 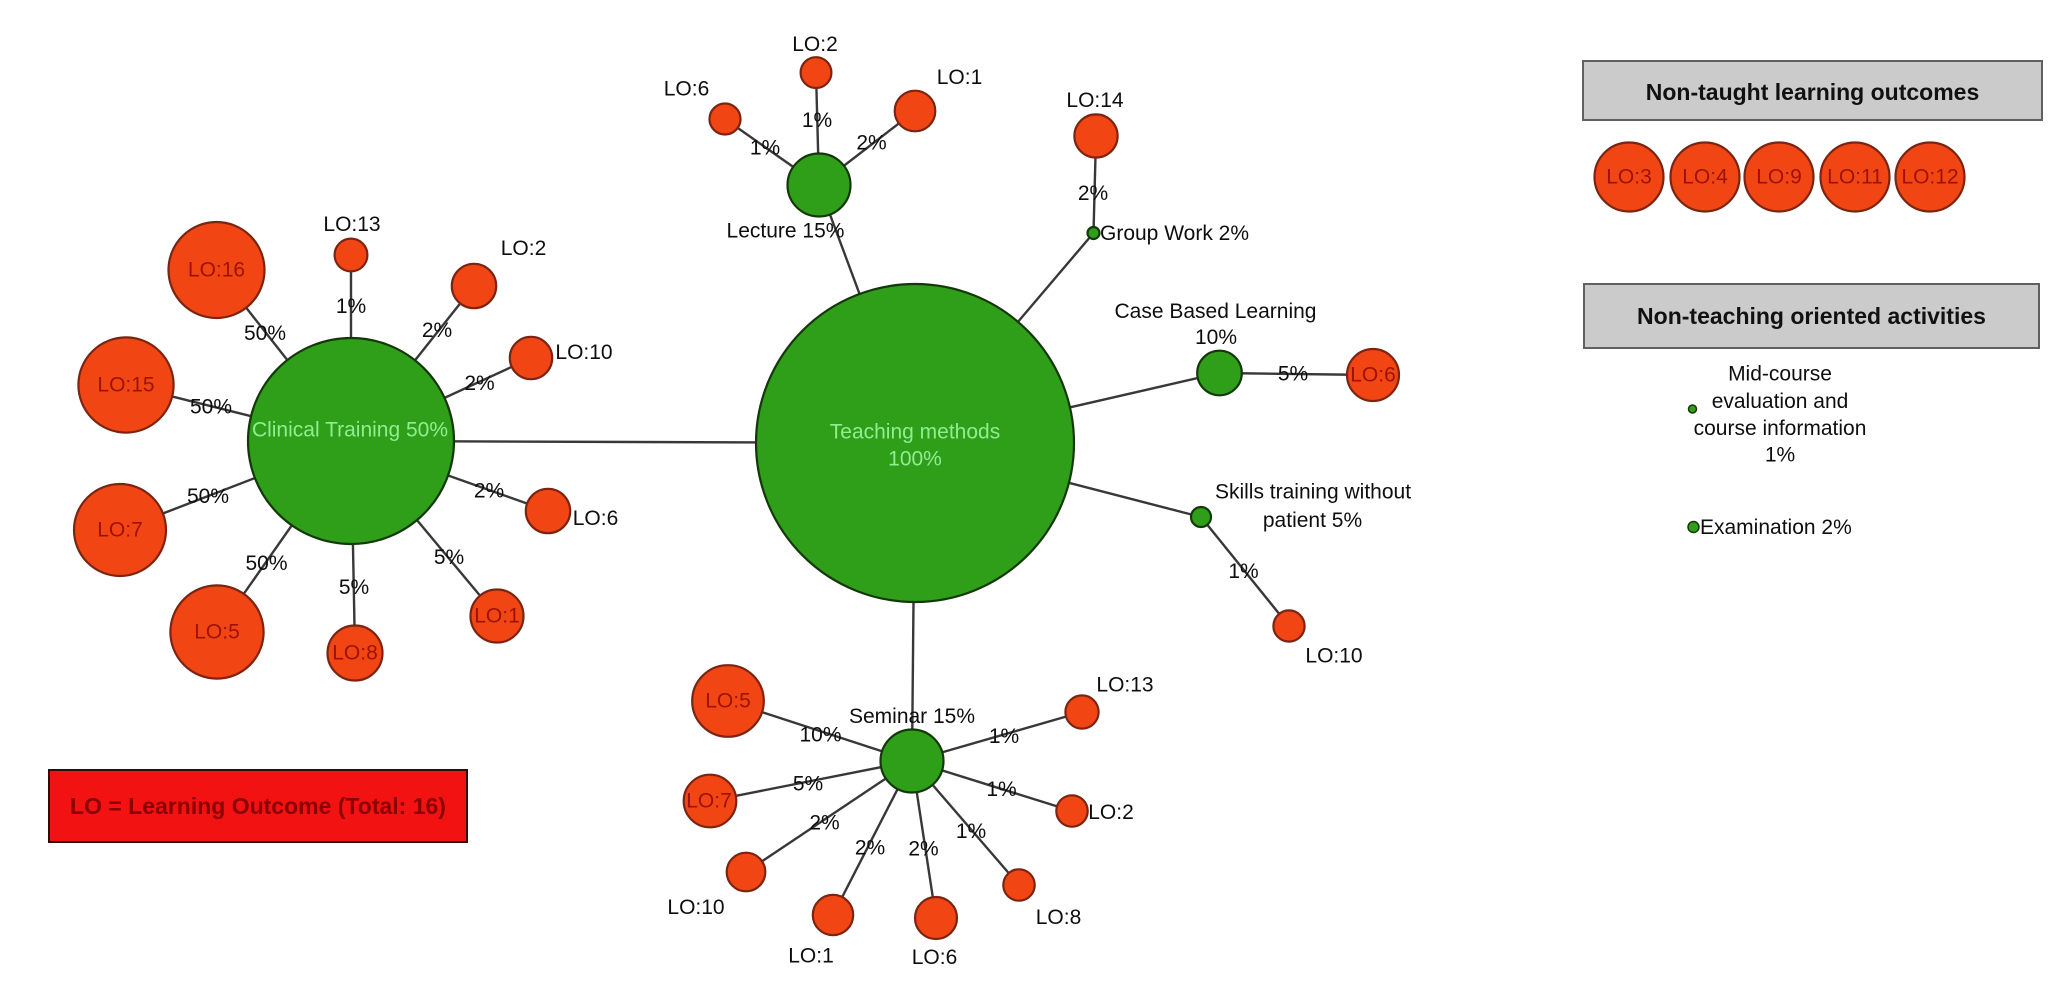 What do you see at coordinates (266, 563) in the screenshot?
I see `edge-weight-label-clinical-training--ct-lo5: 50%` at bounding box center [266, 563].